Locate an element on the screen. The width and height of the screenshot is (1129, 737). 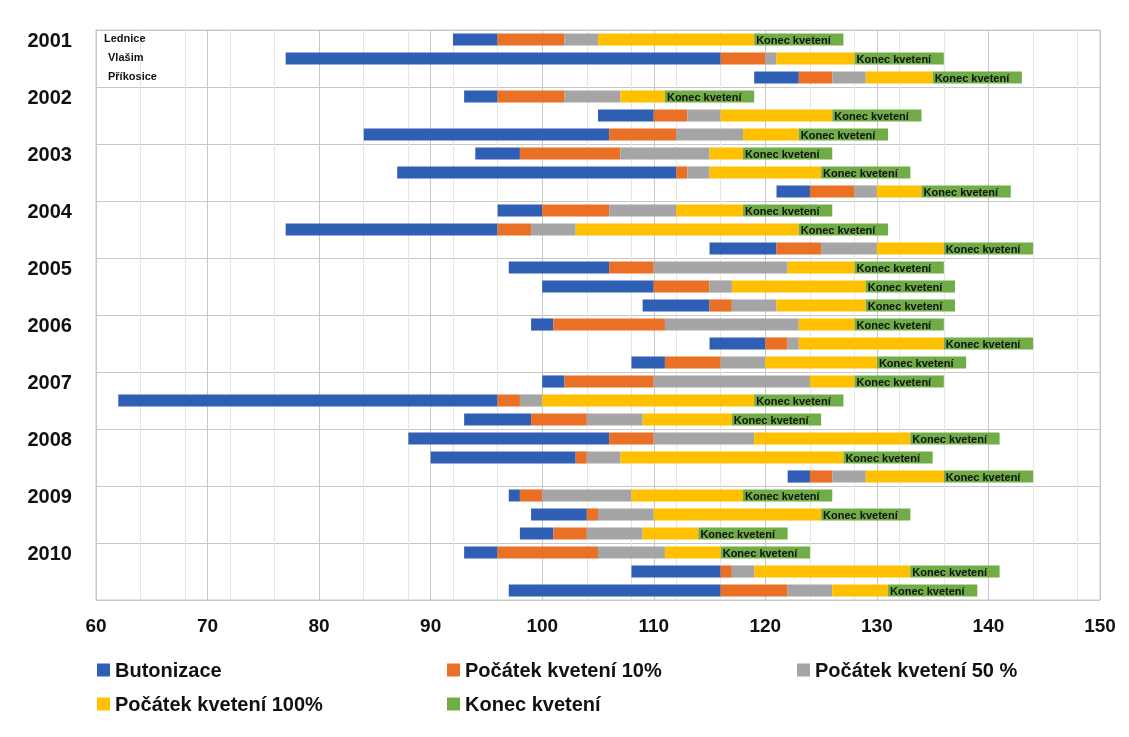
annotation: Lednice is located at coordinates (125, 38).